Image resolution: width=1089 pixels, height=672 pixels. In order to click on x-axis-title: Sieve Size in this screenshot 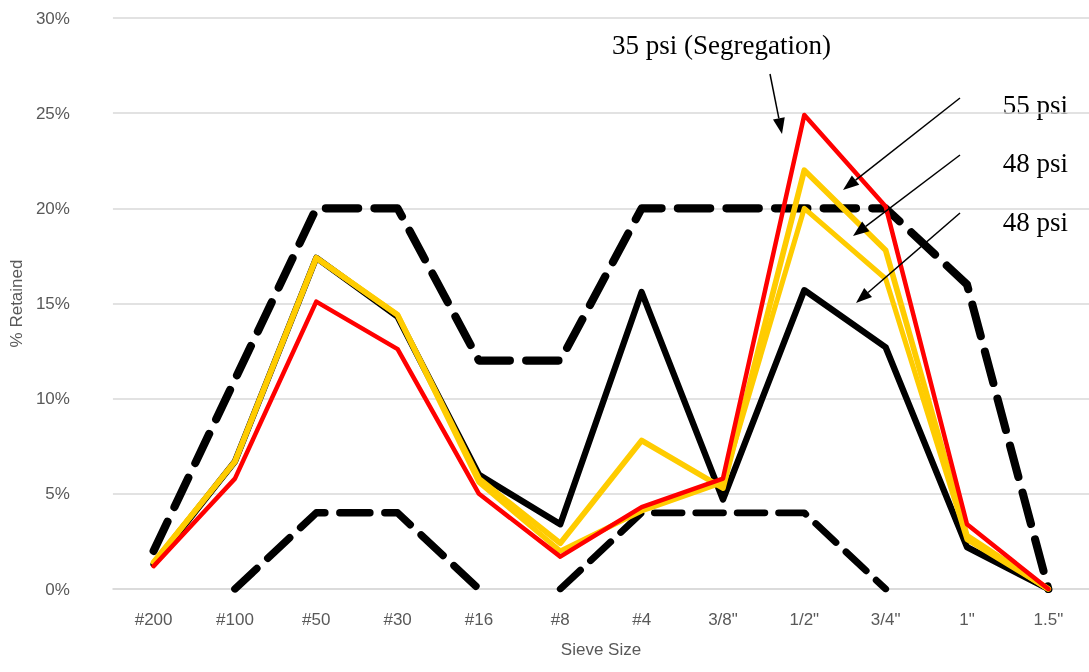, I will do `click(601, 649)`.